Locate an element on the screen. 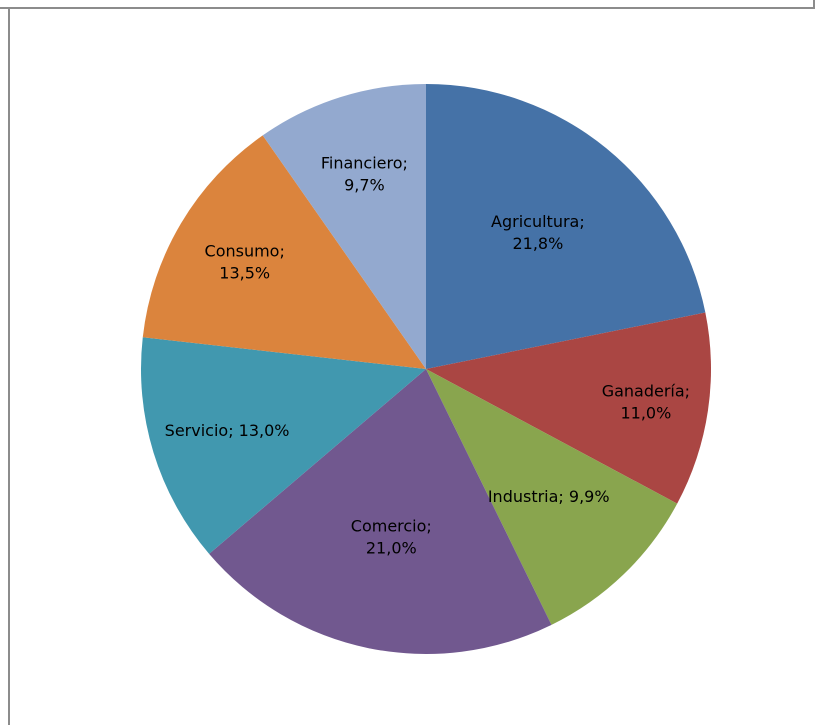 The width and height of the screenshot is (817, 725). data-label-consumo: Consumo; 13,5% is located at coordinates (245, 261).